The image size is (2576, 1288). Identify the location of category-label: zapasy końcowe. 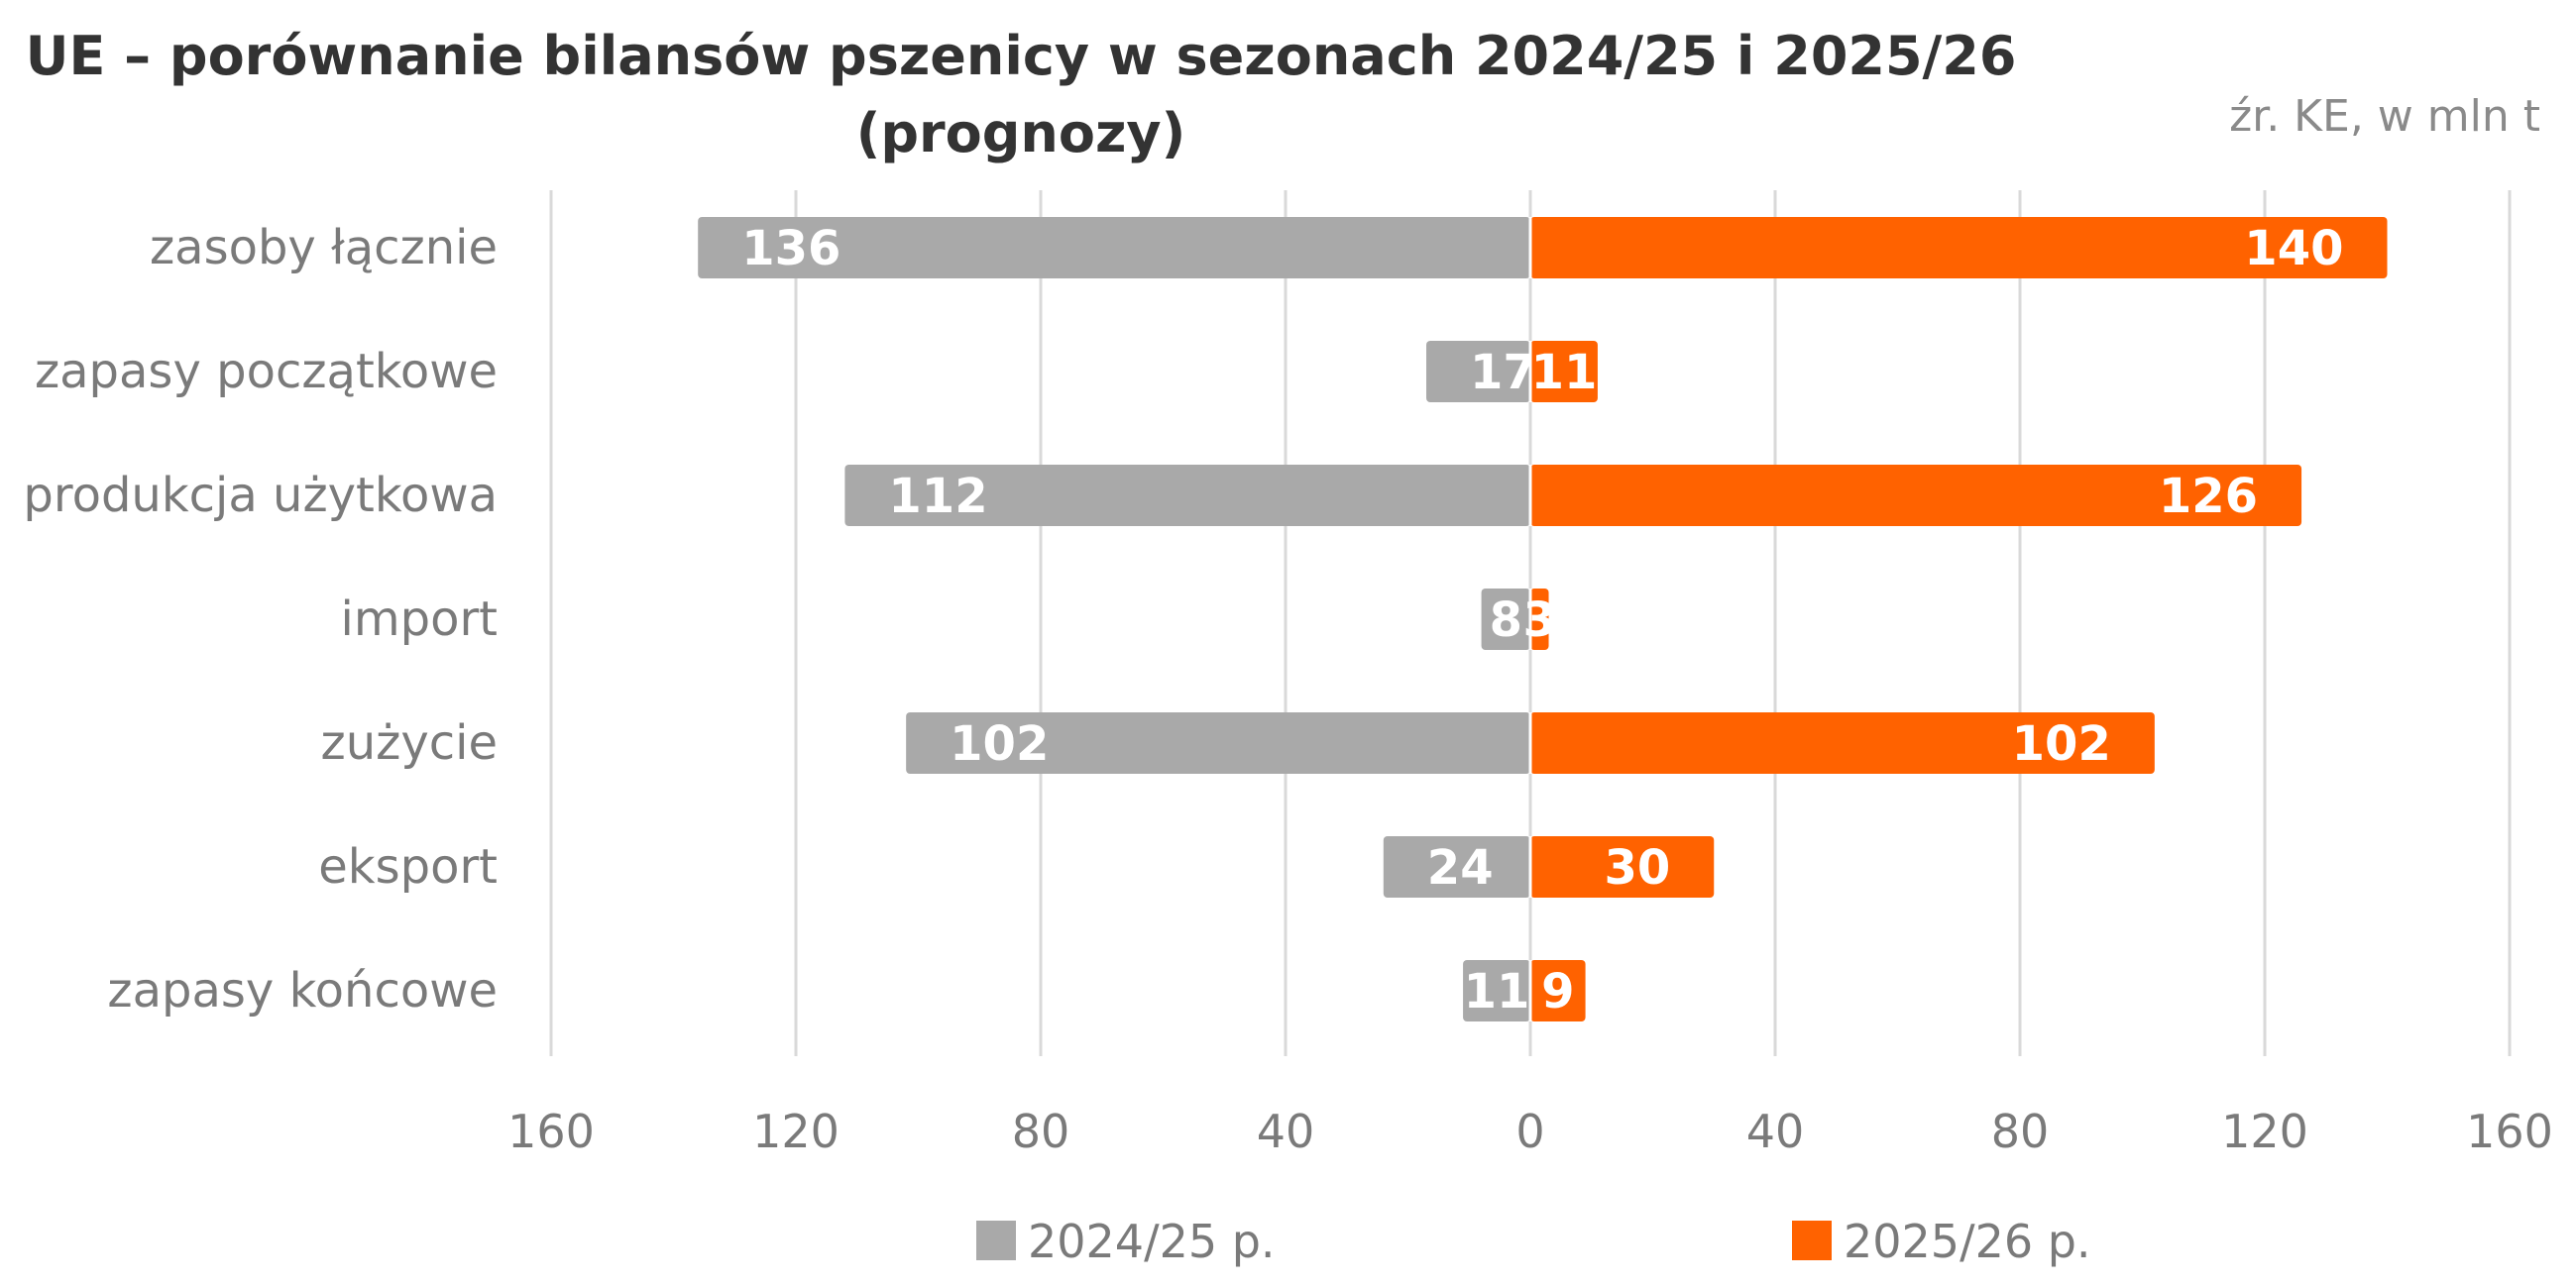
(302, 991).